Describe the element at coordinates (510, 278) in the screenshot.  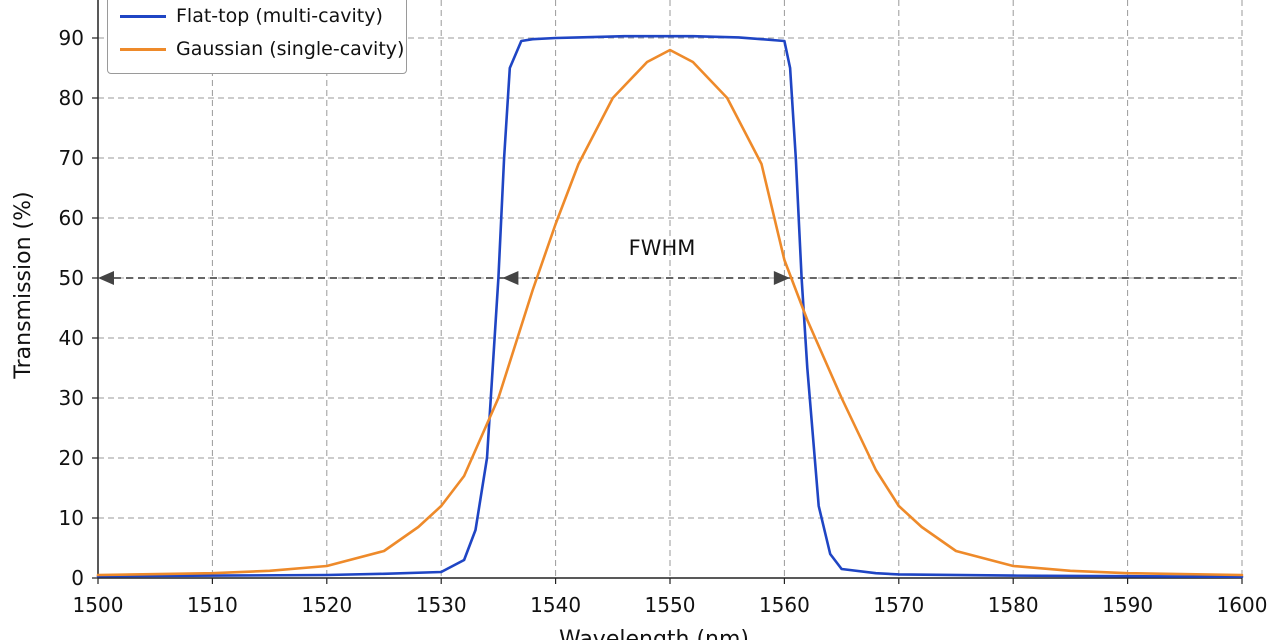
I see `fwhm-arrow-inner` at that location.